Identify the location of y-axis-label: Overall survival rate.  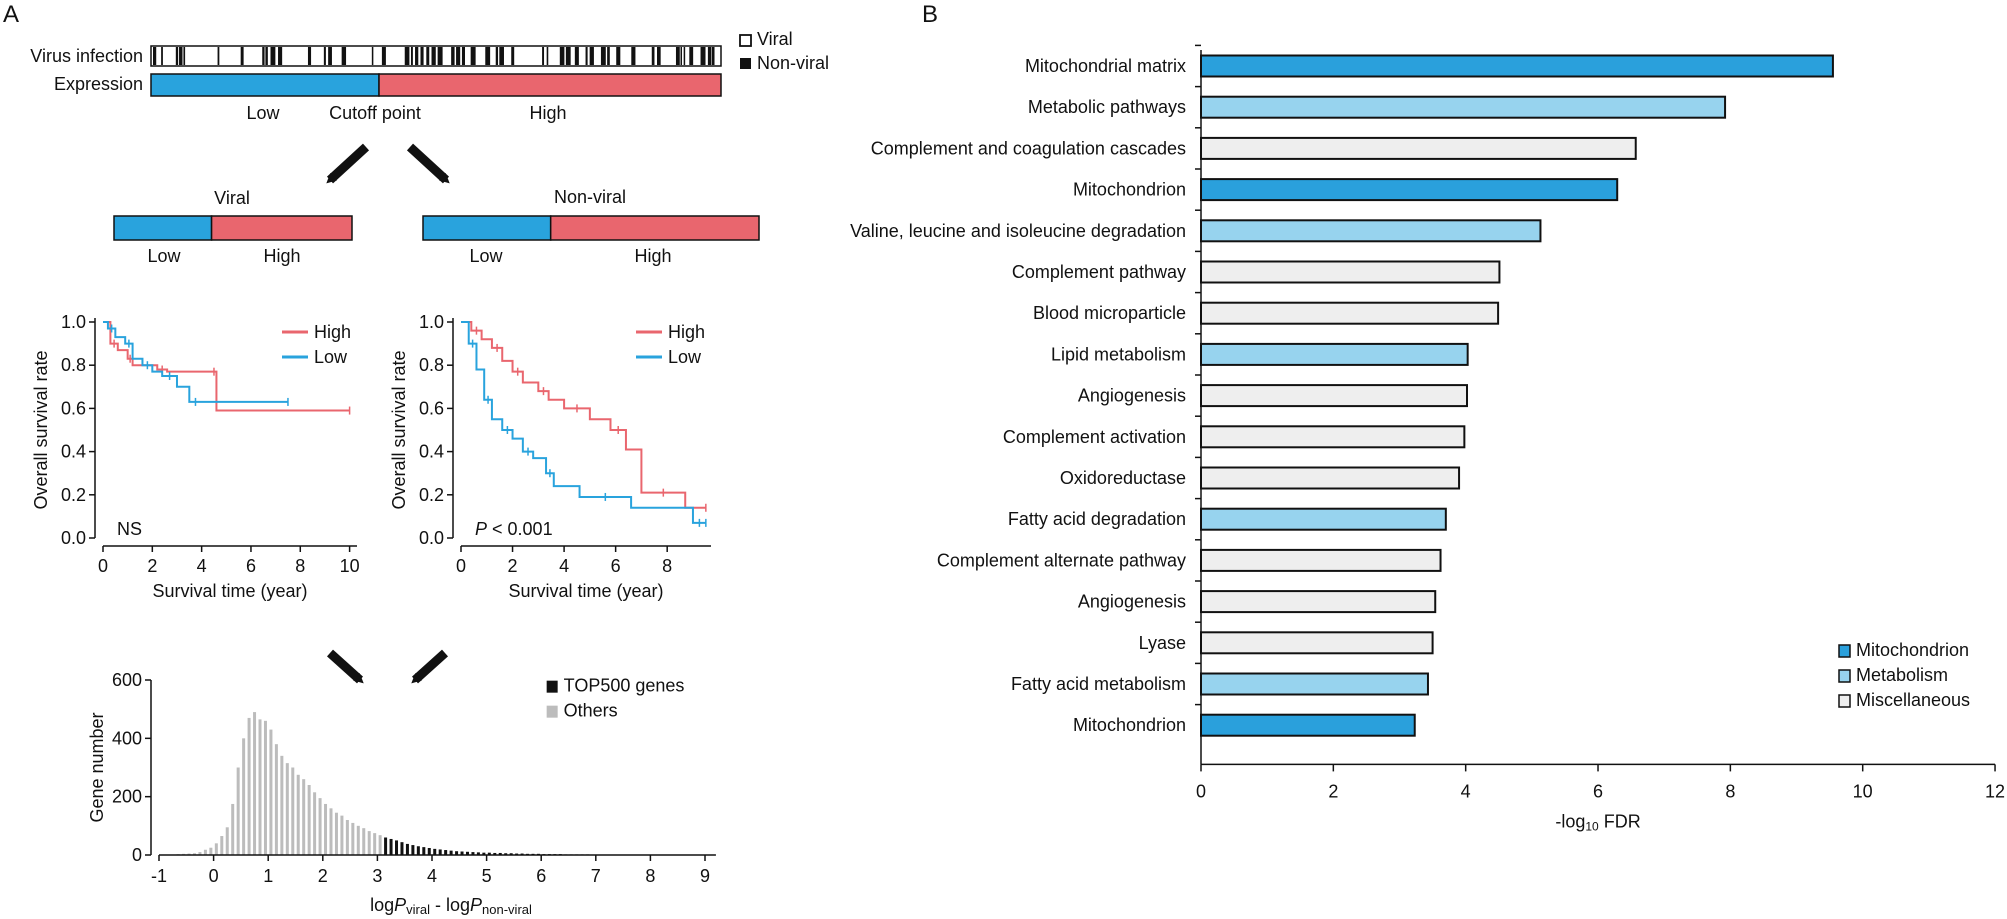
(41, 429).